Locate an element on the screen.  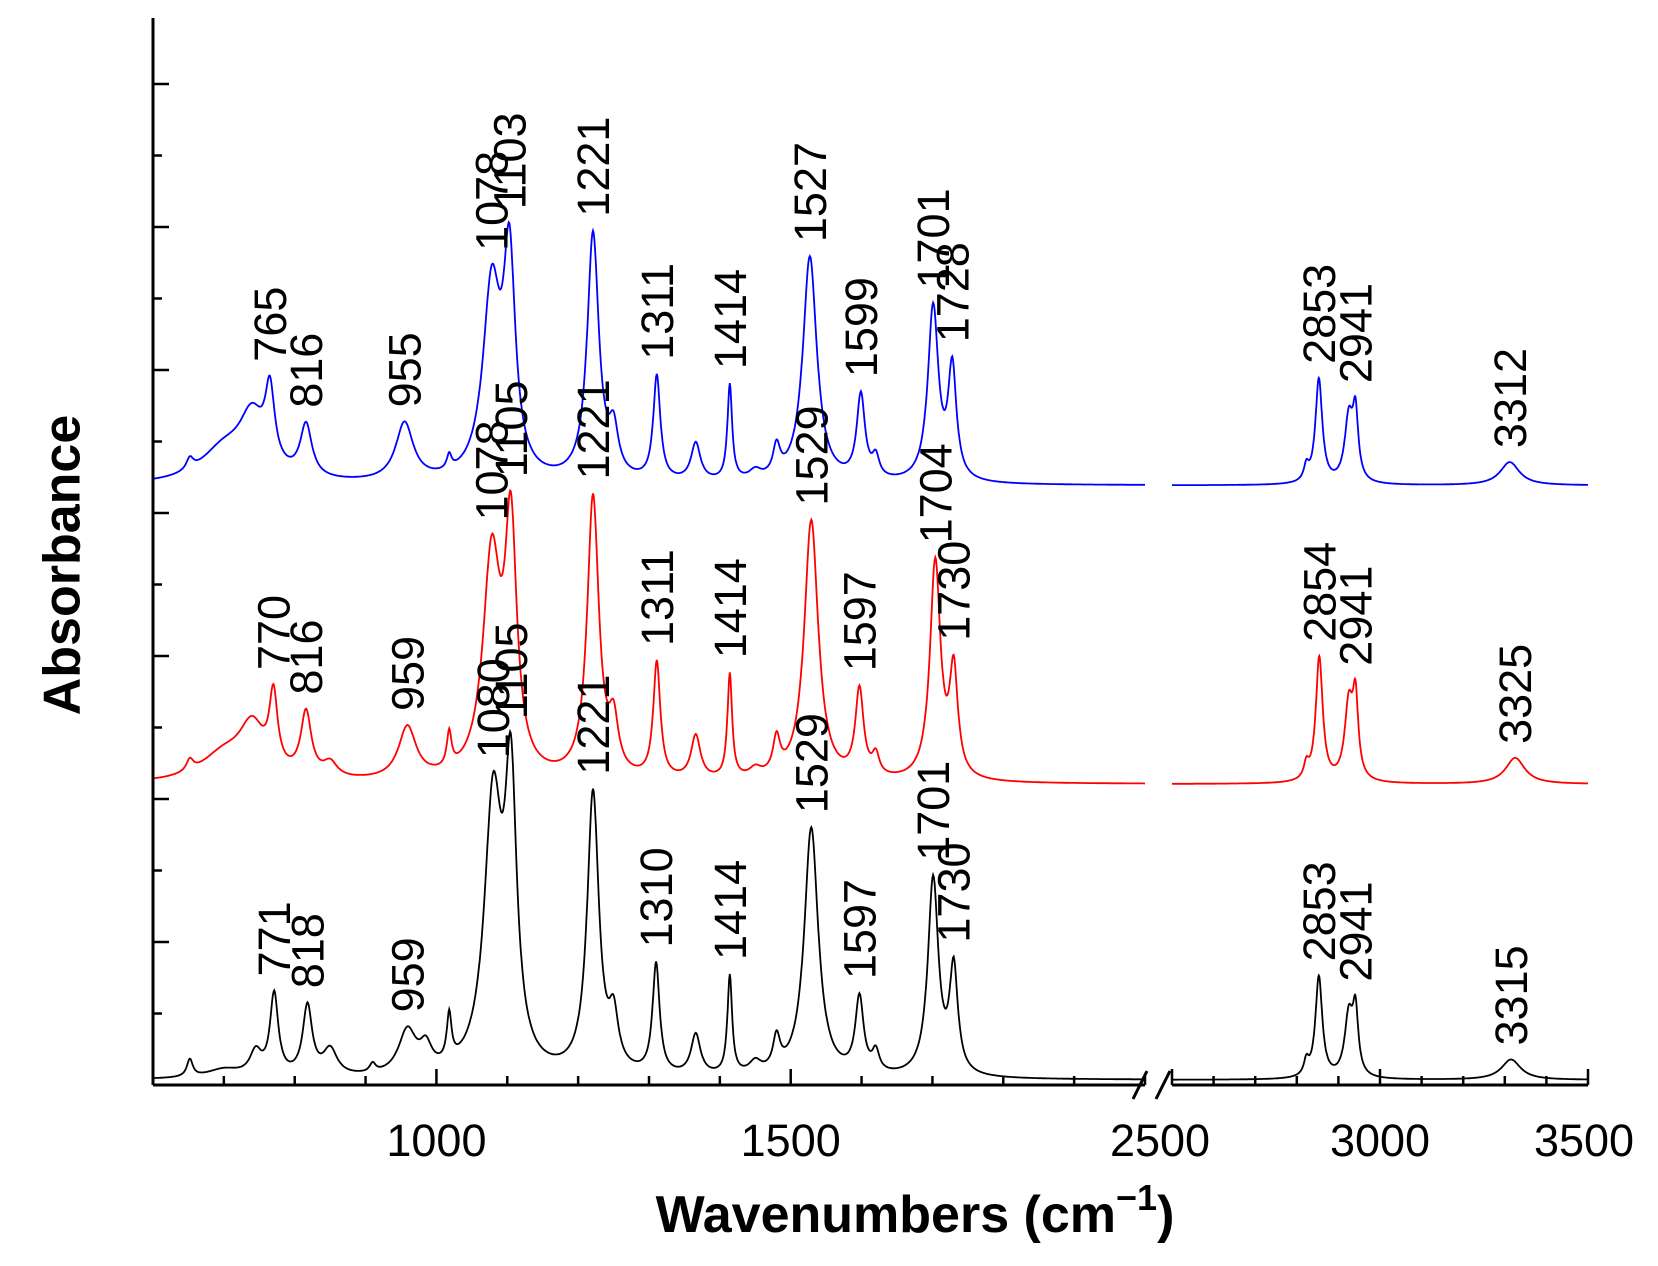
x-tick-label-3500: 3500 is located at coordinates (1584, 1140).